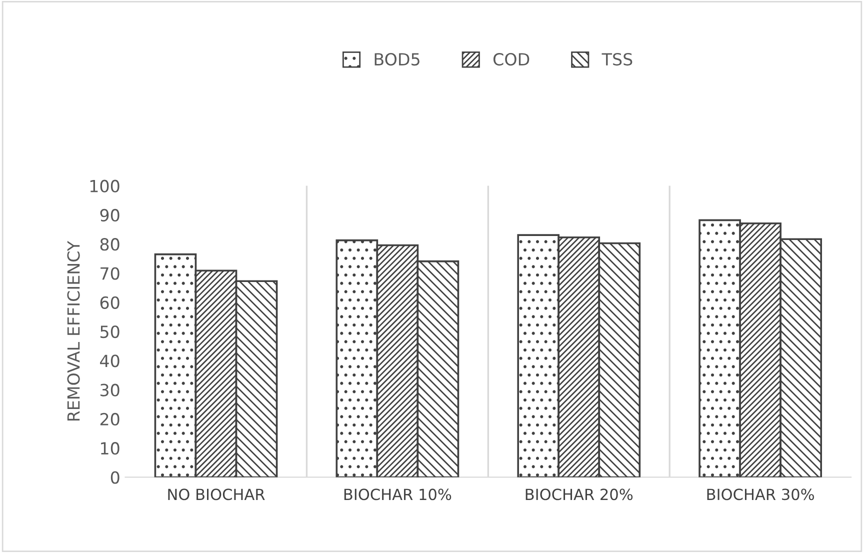 This screenshot has width=864, height=553. I want to click on y-tick-label: 0, so click(115, 477).